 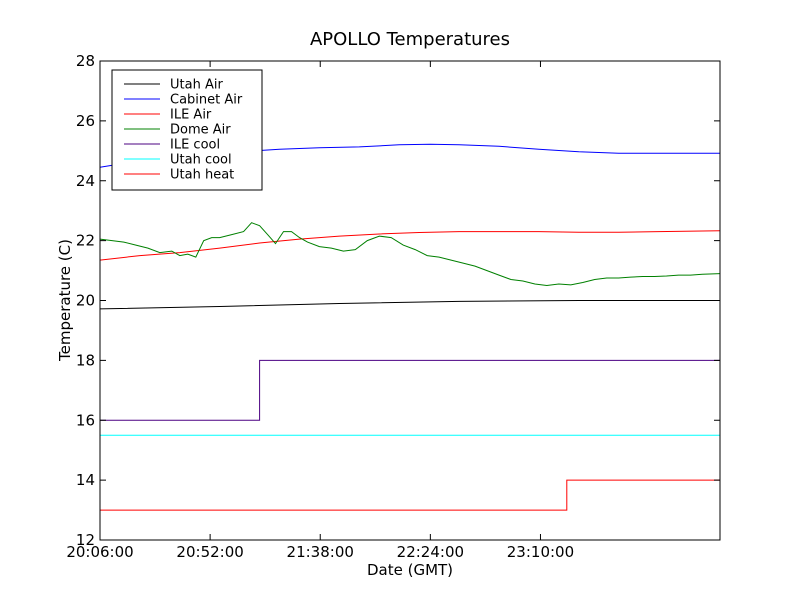 What do you see at coordinates (410, 245) in the screenshot?
I see `series-line-ile-air` at bounding box center [410, 245].